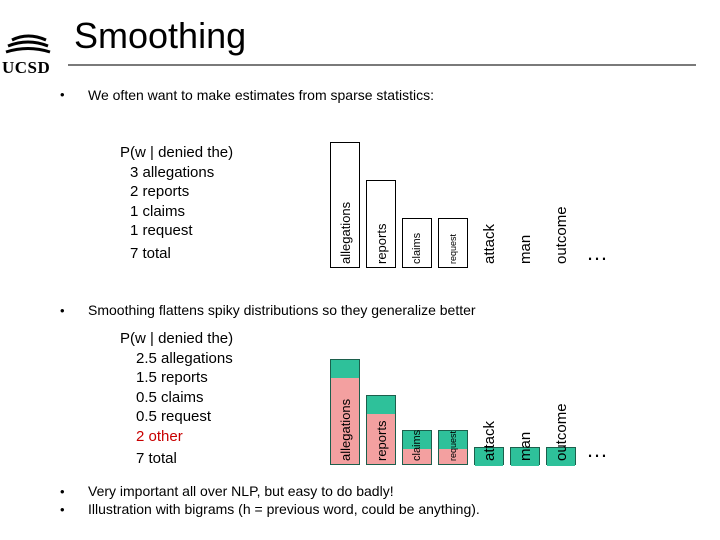 The image size is (720, 540). I want to click on ucsd-logo-text: UCSD, so click(26, 67).